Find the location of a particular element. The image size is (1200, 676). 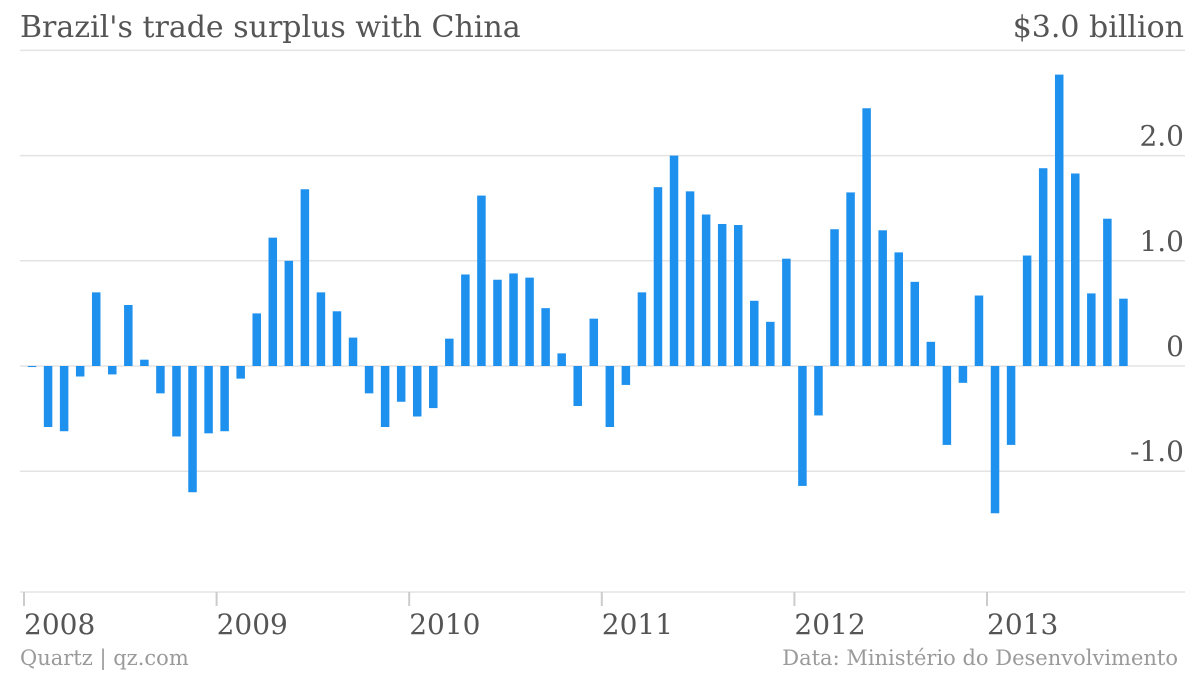

y-tick-label: -1.0 is located at coordinates (1157, 451).